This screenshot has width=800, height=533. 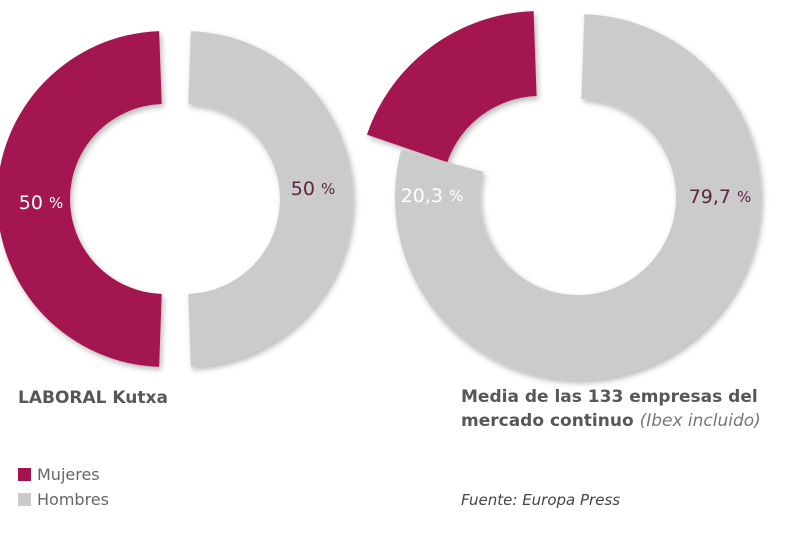 I want to click on data-label-hombres: 50 %, so click(x=313, y=189).